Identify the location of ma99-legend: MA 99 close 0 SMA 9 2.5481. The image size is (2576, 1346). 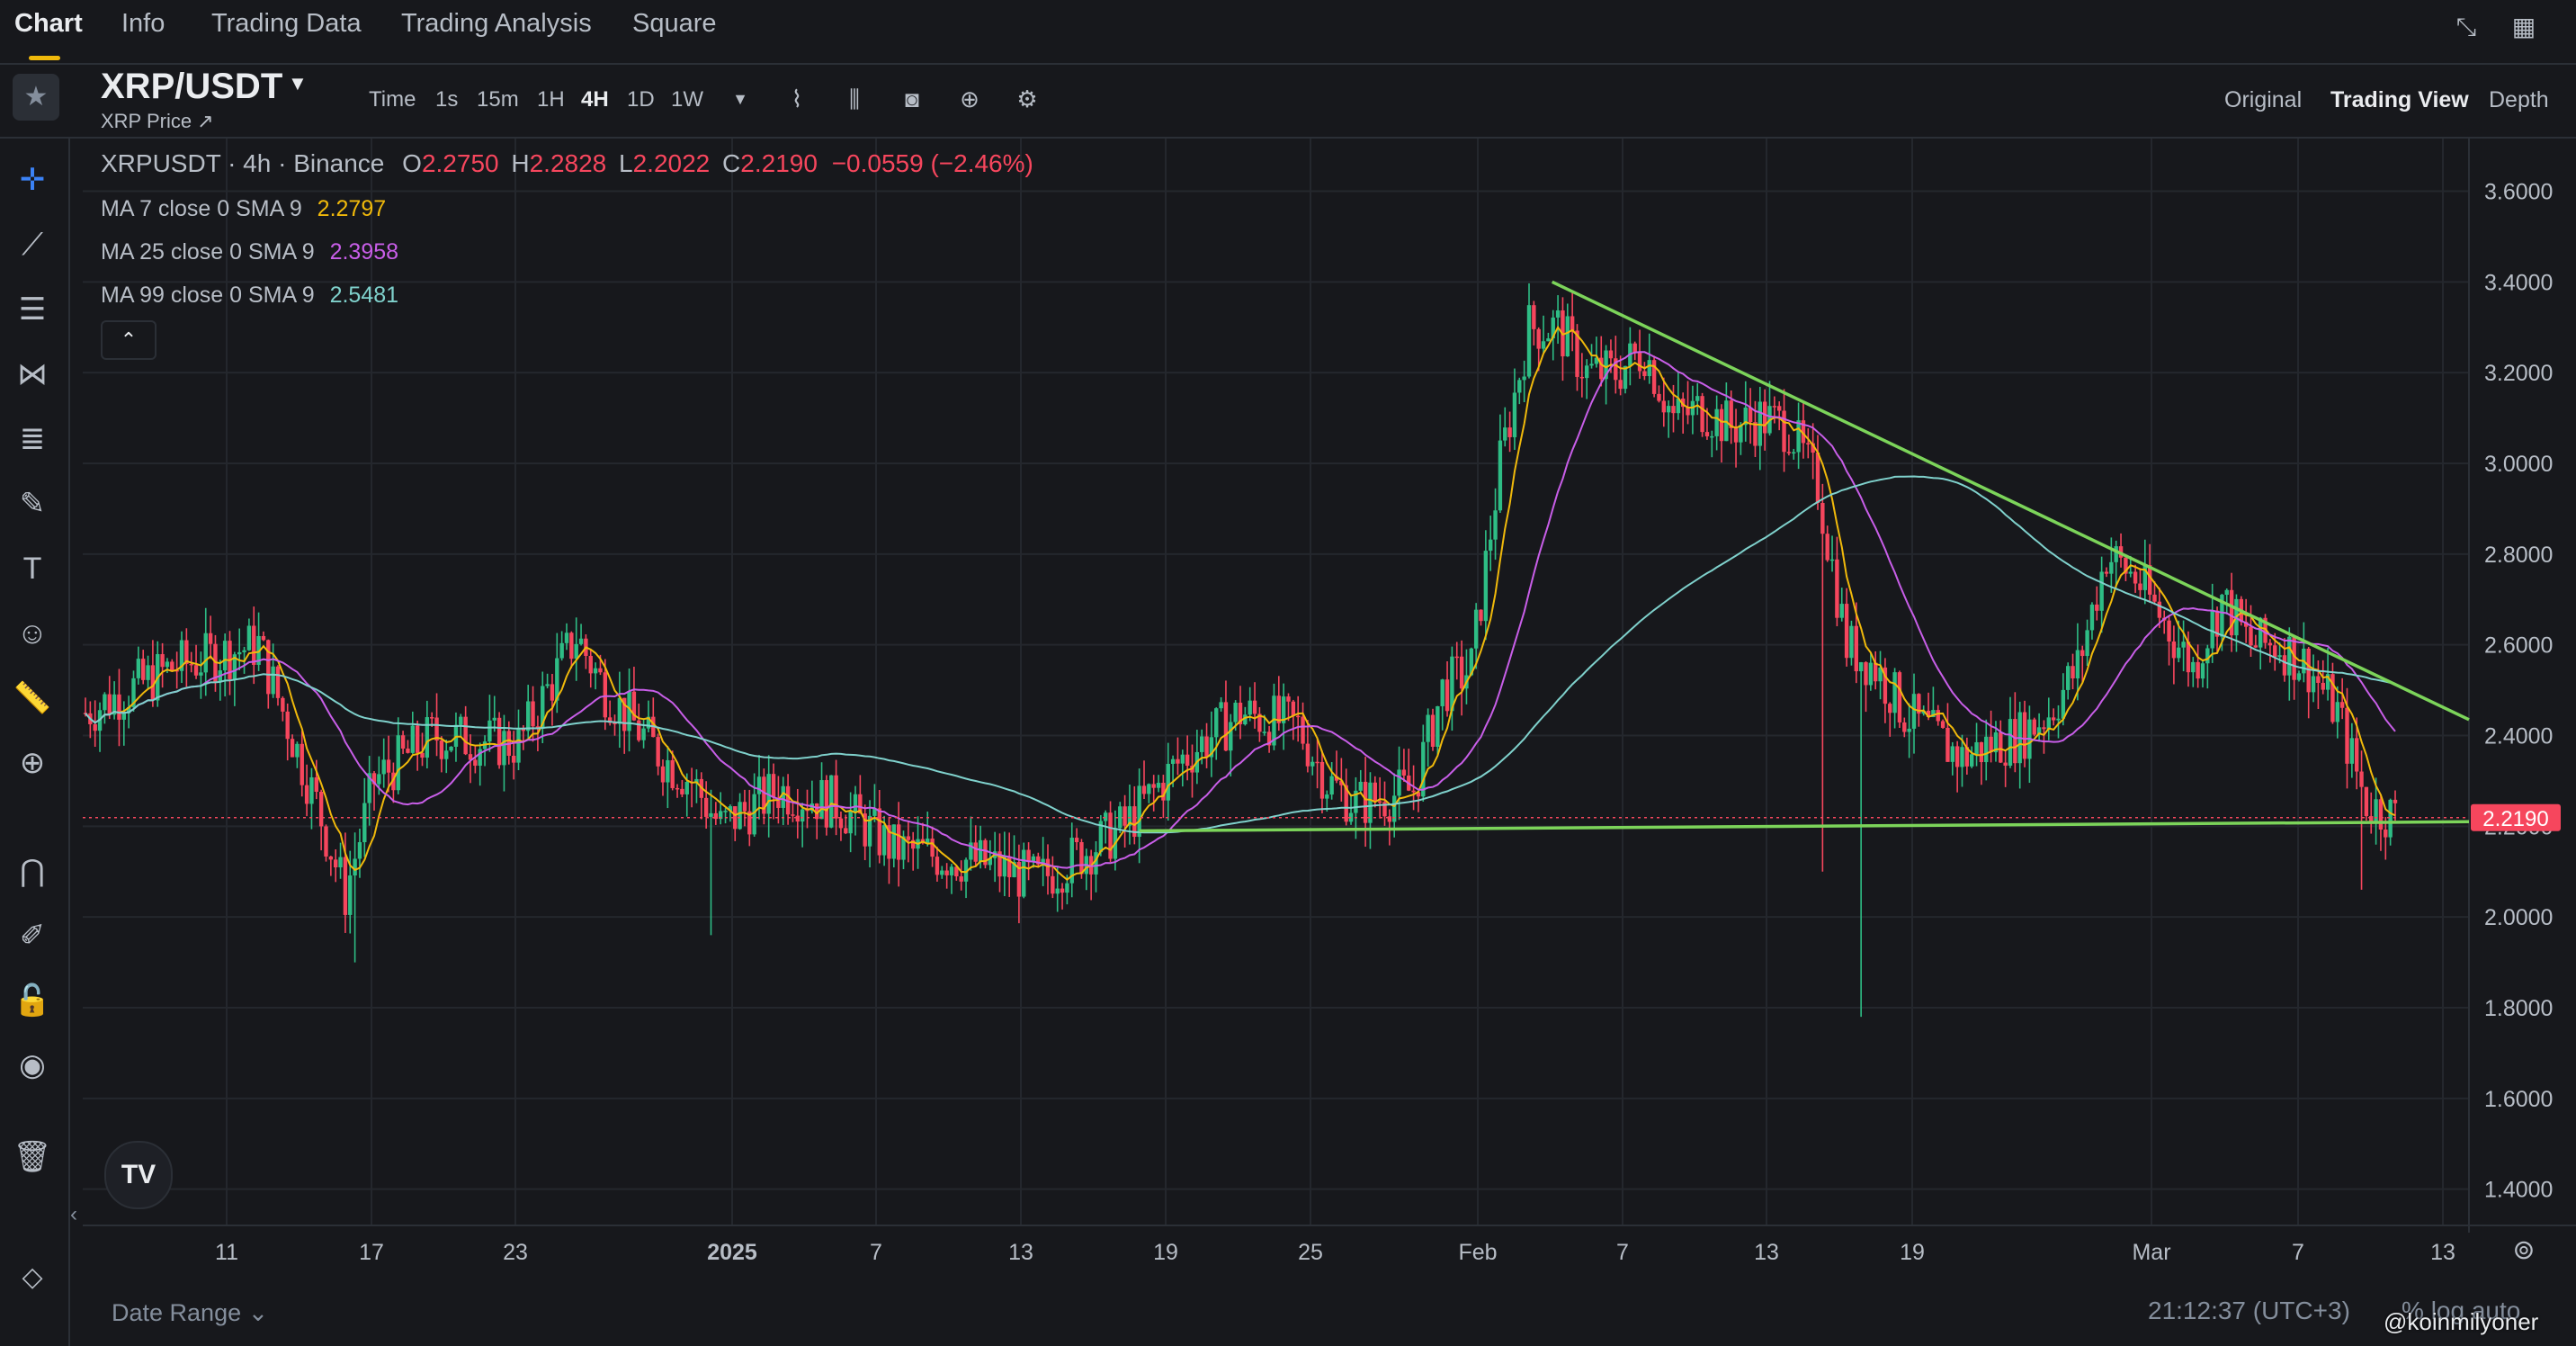
(249, 296).